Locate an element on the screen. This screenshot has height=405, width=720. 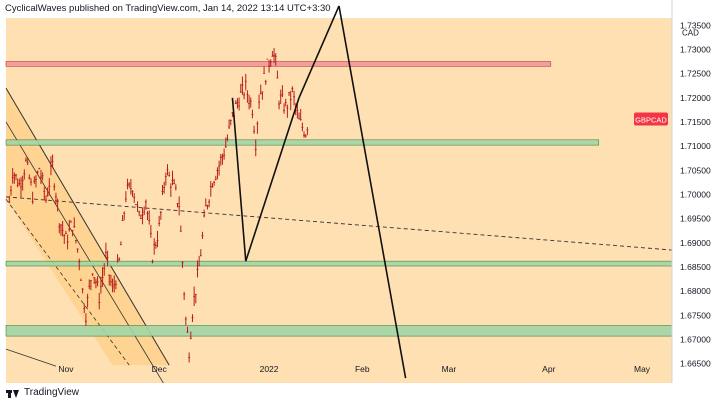
price-tick-label: 1.70500 is located at coordinates (695, 170).